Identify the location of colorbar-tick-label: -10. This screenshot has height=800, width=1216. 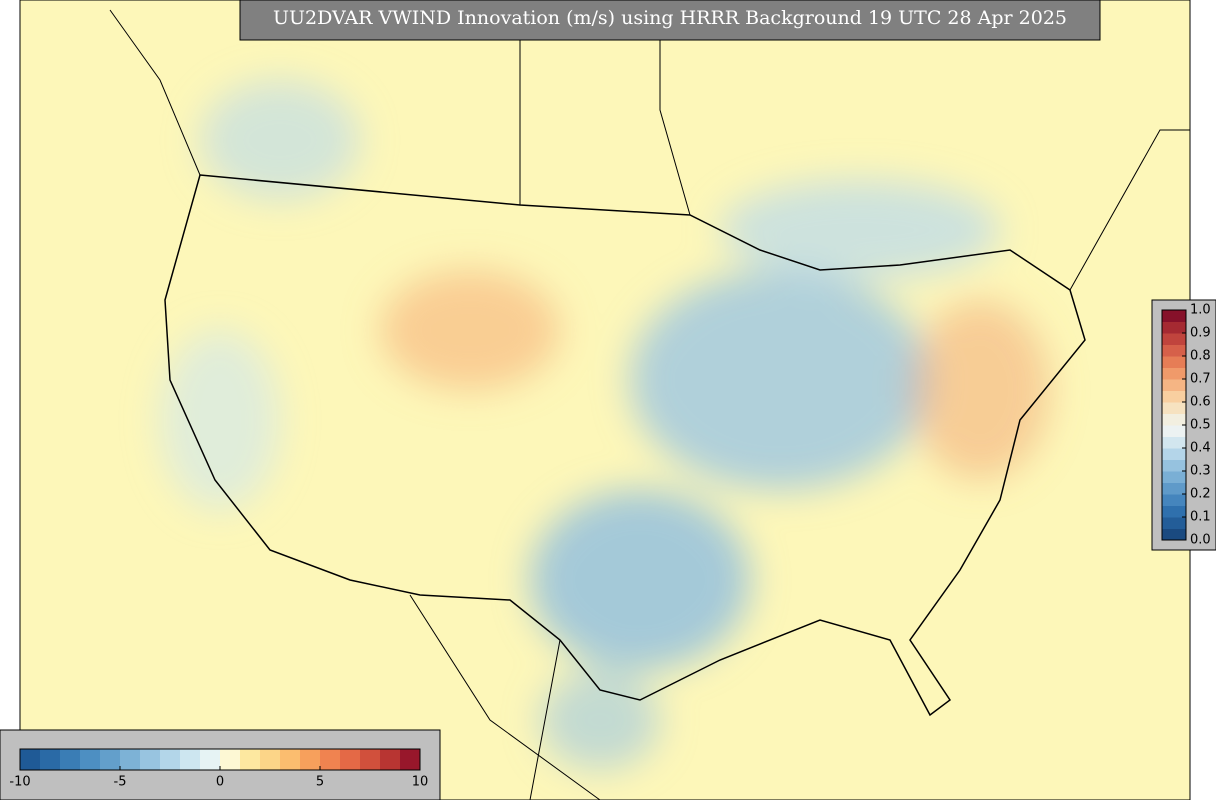
(19, 782).